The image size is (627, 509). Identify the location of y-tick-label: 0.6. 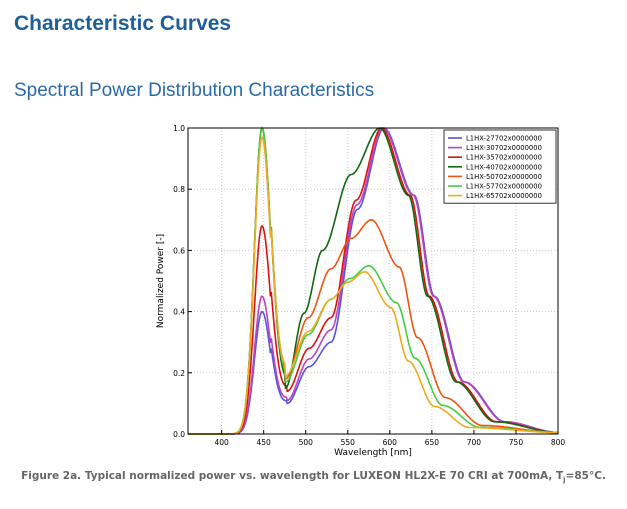
(179, 250).